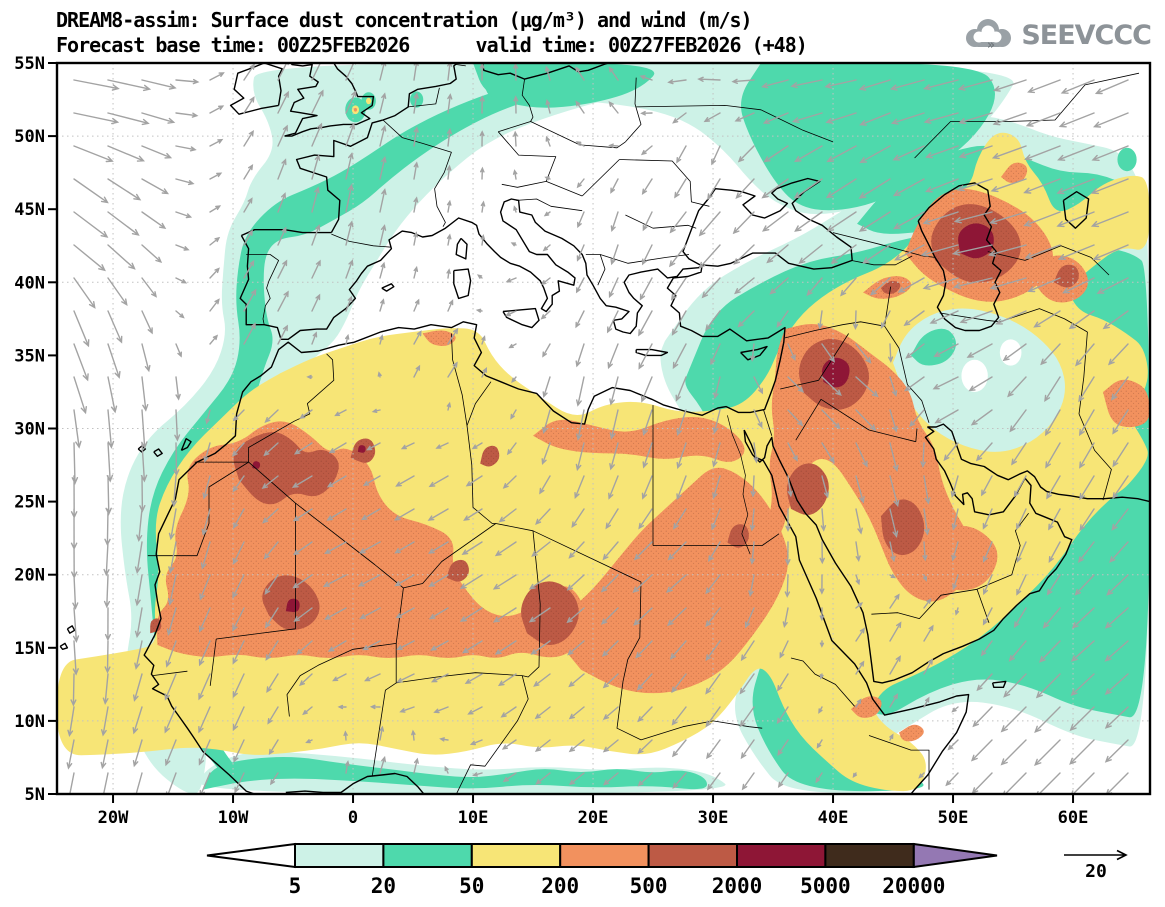 This screenshot has height=907, width=1165. What do you see at coordinates (593, 818) in the screenshot?
I see `lon-tick-label: 20E` at bounding box center [593, 818].